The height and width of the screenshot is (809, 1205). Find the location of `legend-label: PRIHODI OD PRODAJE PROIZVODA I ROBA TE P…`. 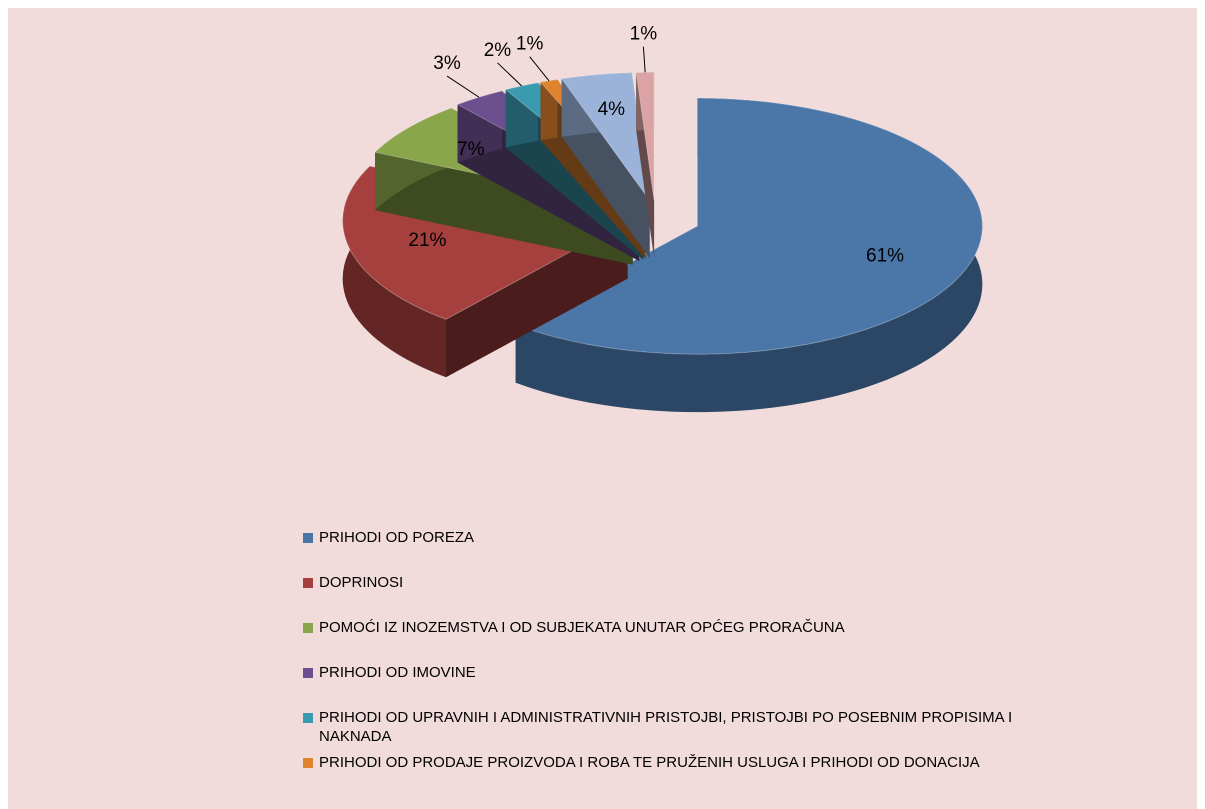

legend-label: PRIHODI OD PRODAJE PROIZVODA I ROBA TE P… is located at coordinates (649, 762).